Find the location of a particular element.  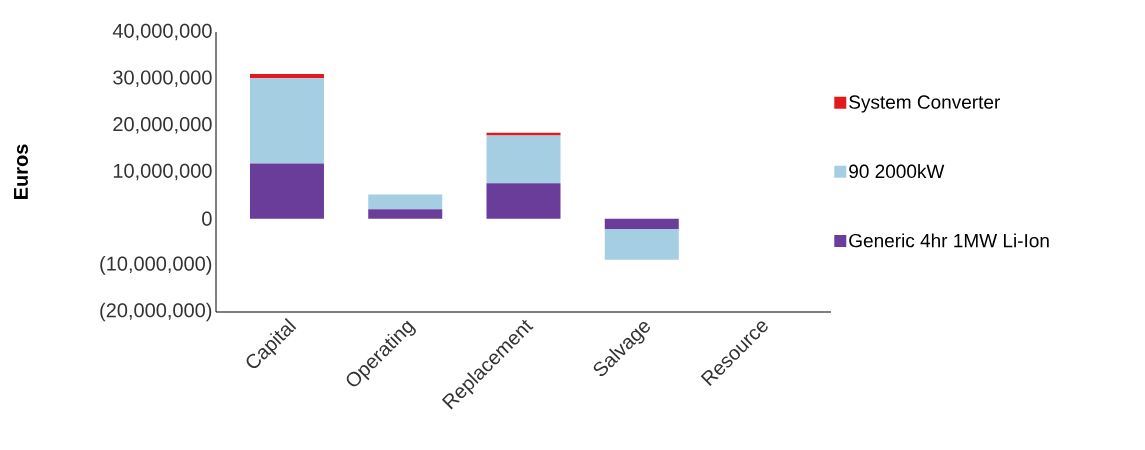

legend-label: System Converter is located at coordinates (924, 104).